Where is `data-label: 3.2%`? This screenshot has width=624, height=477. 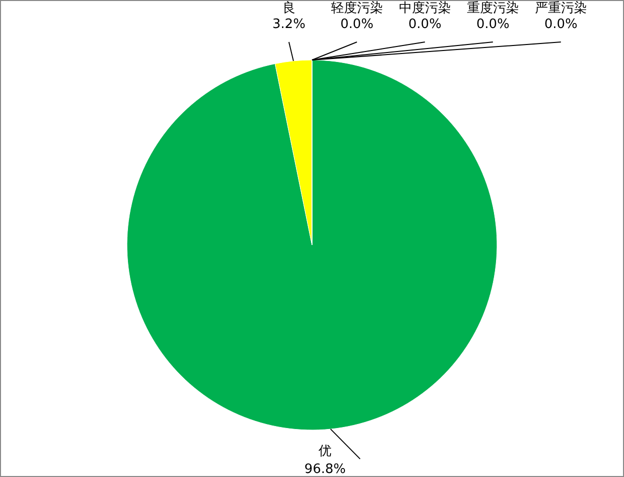 data-label: 3.2% is located at coordinates (289, 24).